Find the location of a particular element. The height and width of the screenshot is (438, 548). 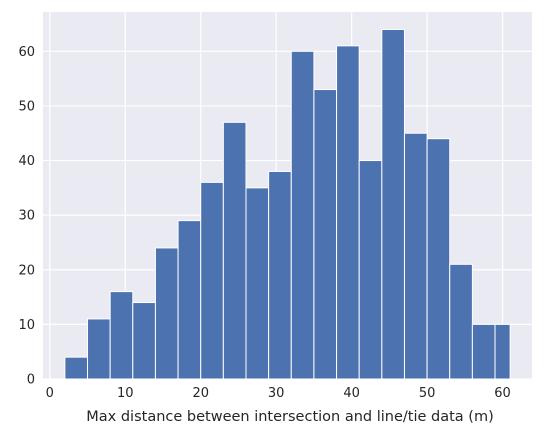

y-tick-label: 30 is located at coordinates (26, 216).